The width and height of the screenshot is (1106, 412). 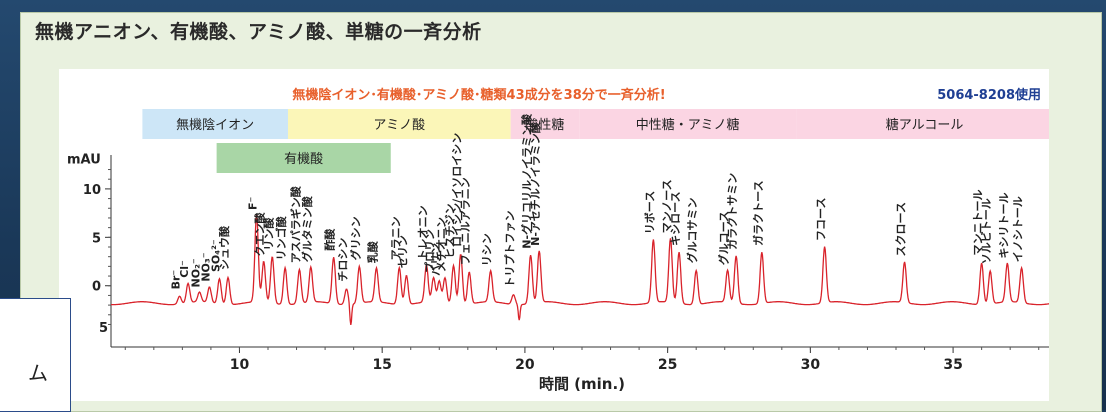 I want to click on peak-label-8: リン酸, so click(x=268, y=234).